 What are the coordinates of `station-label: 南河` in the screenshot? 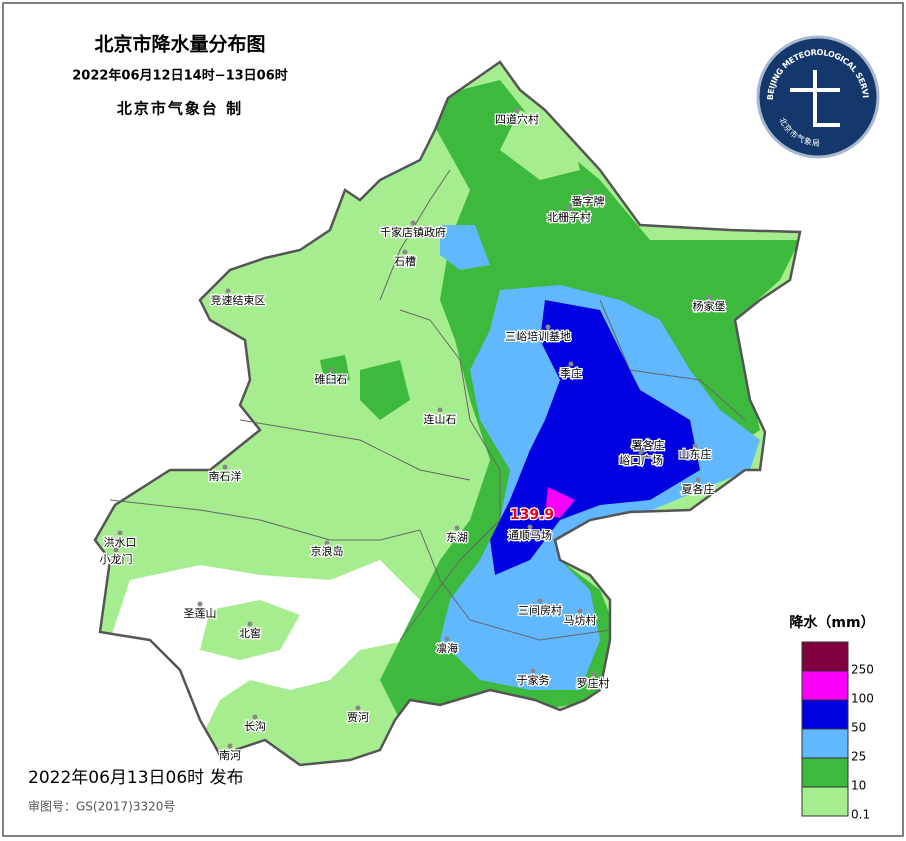 It's located at (230, 755).